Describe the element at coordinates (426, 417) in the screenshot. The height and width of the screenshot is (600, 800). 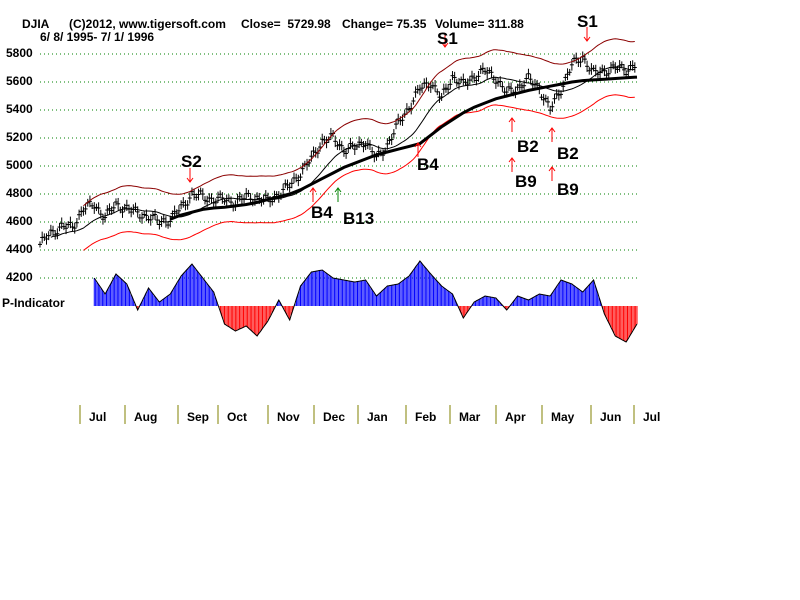
I see `x-tick-label: Feb` at that location.